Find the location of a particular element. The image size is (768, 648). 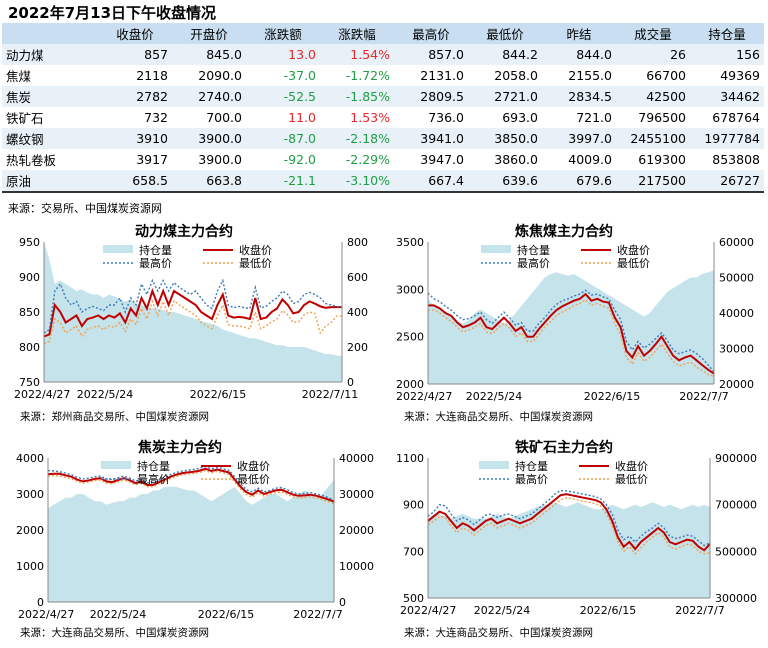

cell-name: 铁矿石 is located at coordinates (25, 118).